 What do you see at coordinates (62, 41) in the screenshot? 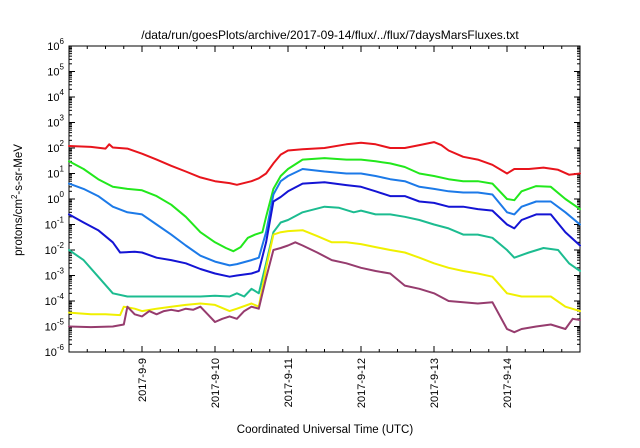
I see `y-tick-exponent: 6` at bounding box center [62, 41].